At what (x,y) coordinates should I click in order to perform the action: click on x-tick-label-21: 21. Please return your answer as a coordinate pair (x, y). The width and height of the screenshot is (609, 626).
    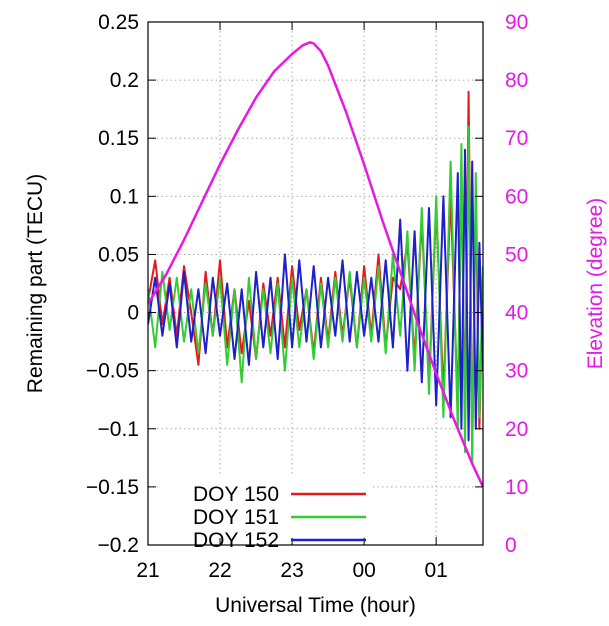
    Looking at the image, I should click on (147, 570).